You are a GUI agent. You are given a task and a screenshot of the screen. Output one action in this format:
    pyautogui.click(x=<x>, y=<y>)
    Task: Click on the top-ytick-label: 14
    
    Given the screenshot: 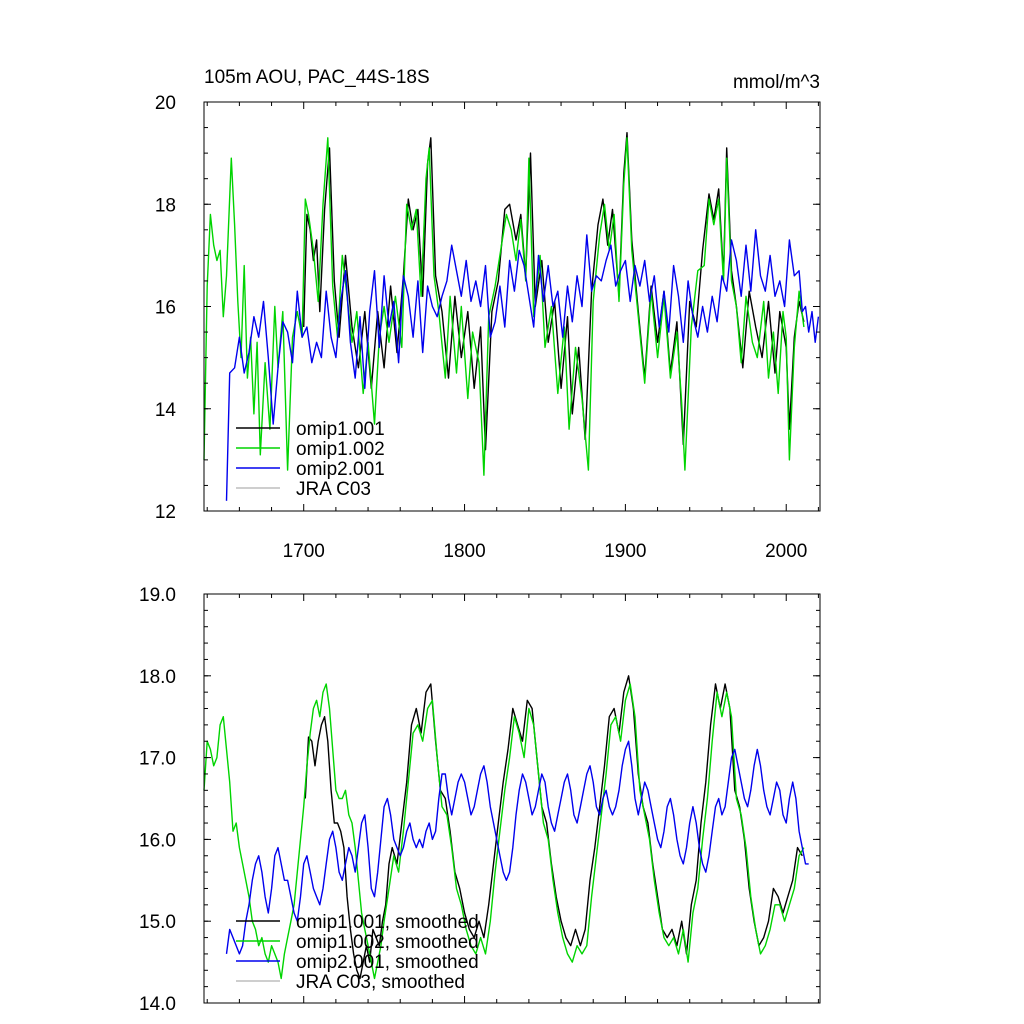 What is the action you would take?
    pyautogui.click(x=166, y=410)
    